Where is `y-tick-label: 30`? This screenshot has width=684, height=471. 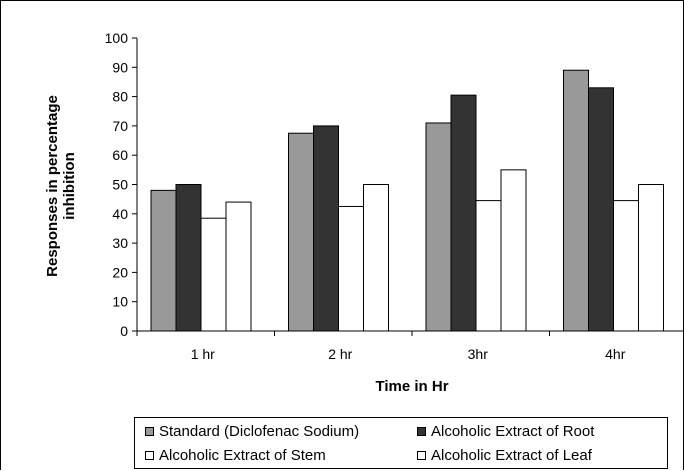 y-tick-label: 30 is located at coordinates (120, 243).